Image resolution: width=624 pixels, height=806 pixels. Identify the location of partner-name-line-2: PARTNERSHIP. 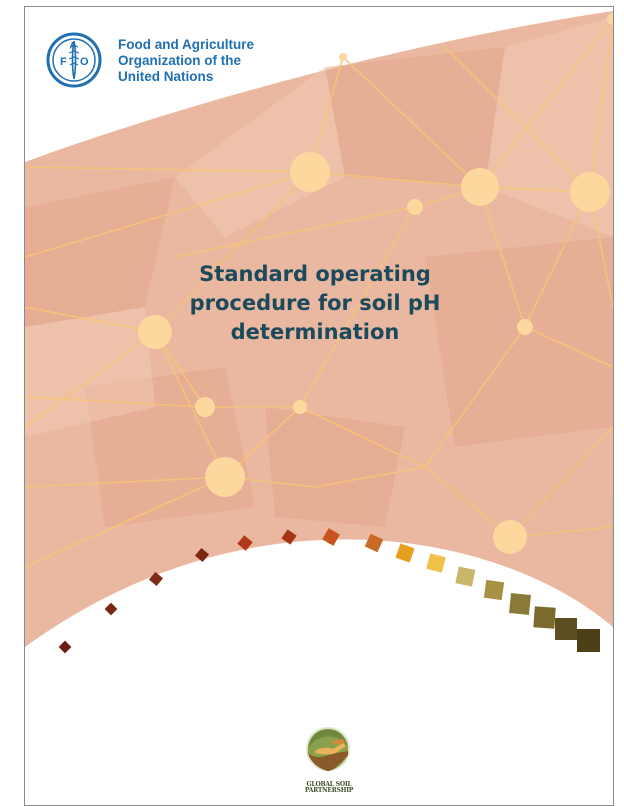
(329, 790).